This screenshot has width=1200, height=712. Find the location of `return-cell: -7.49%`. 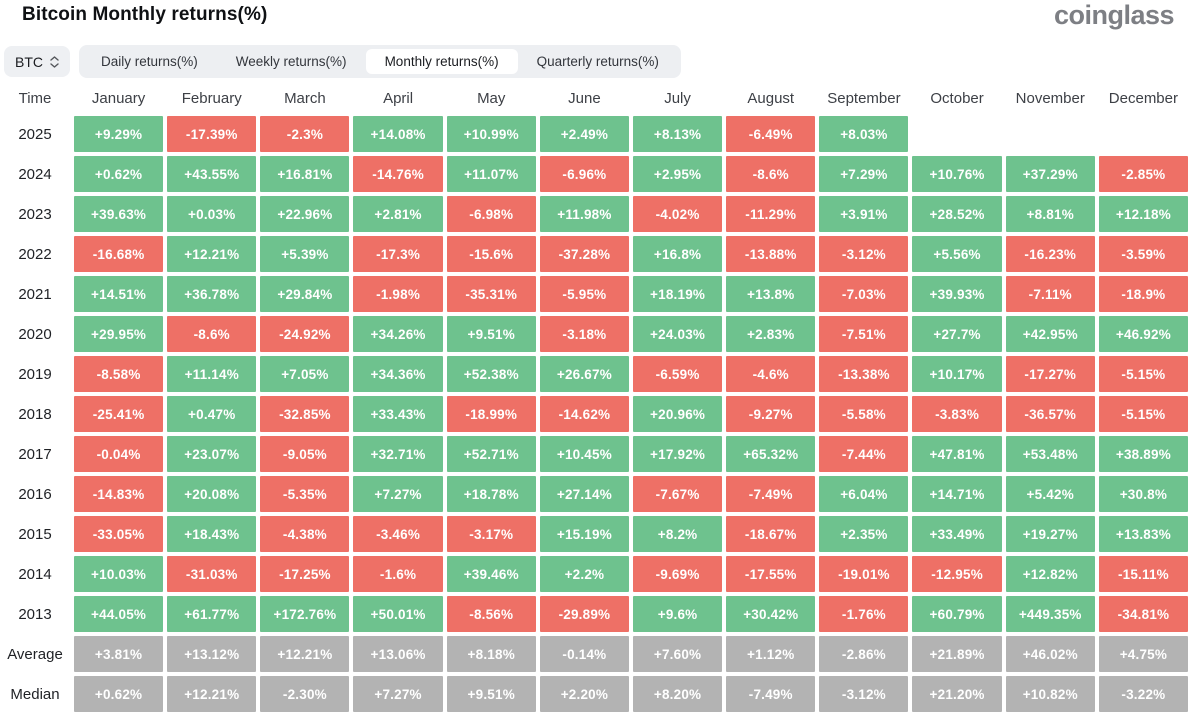

return-cell: -7.49% is located at coordinates (771, 694).